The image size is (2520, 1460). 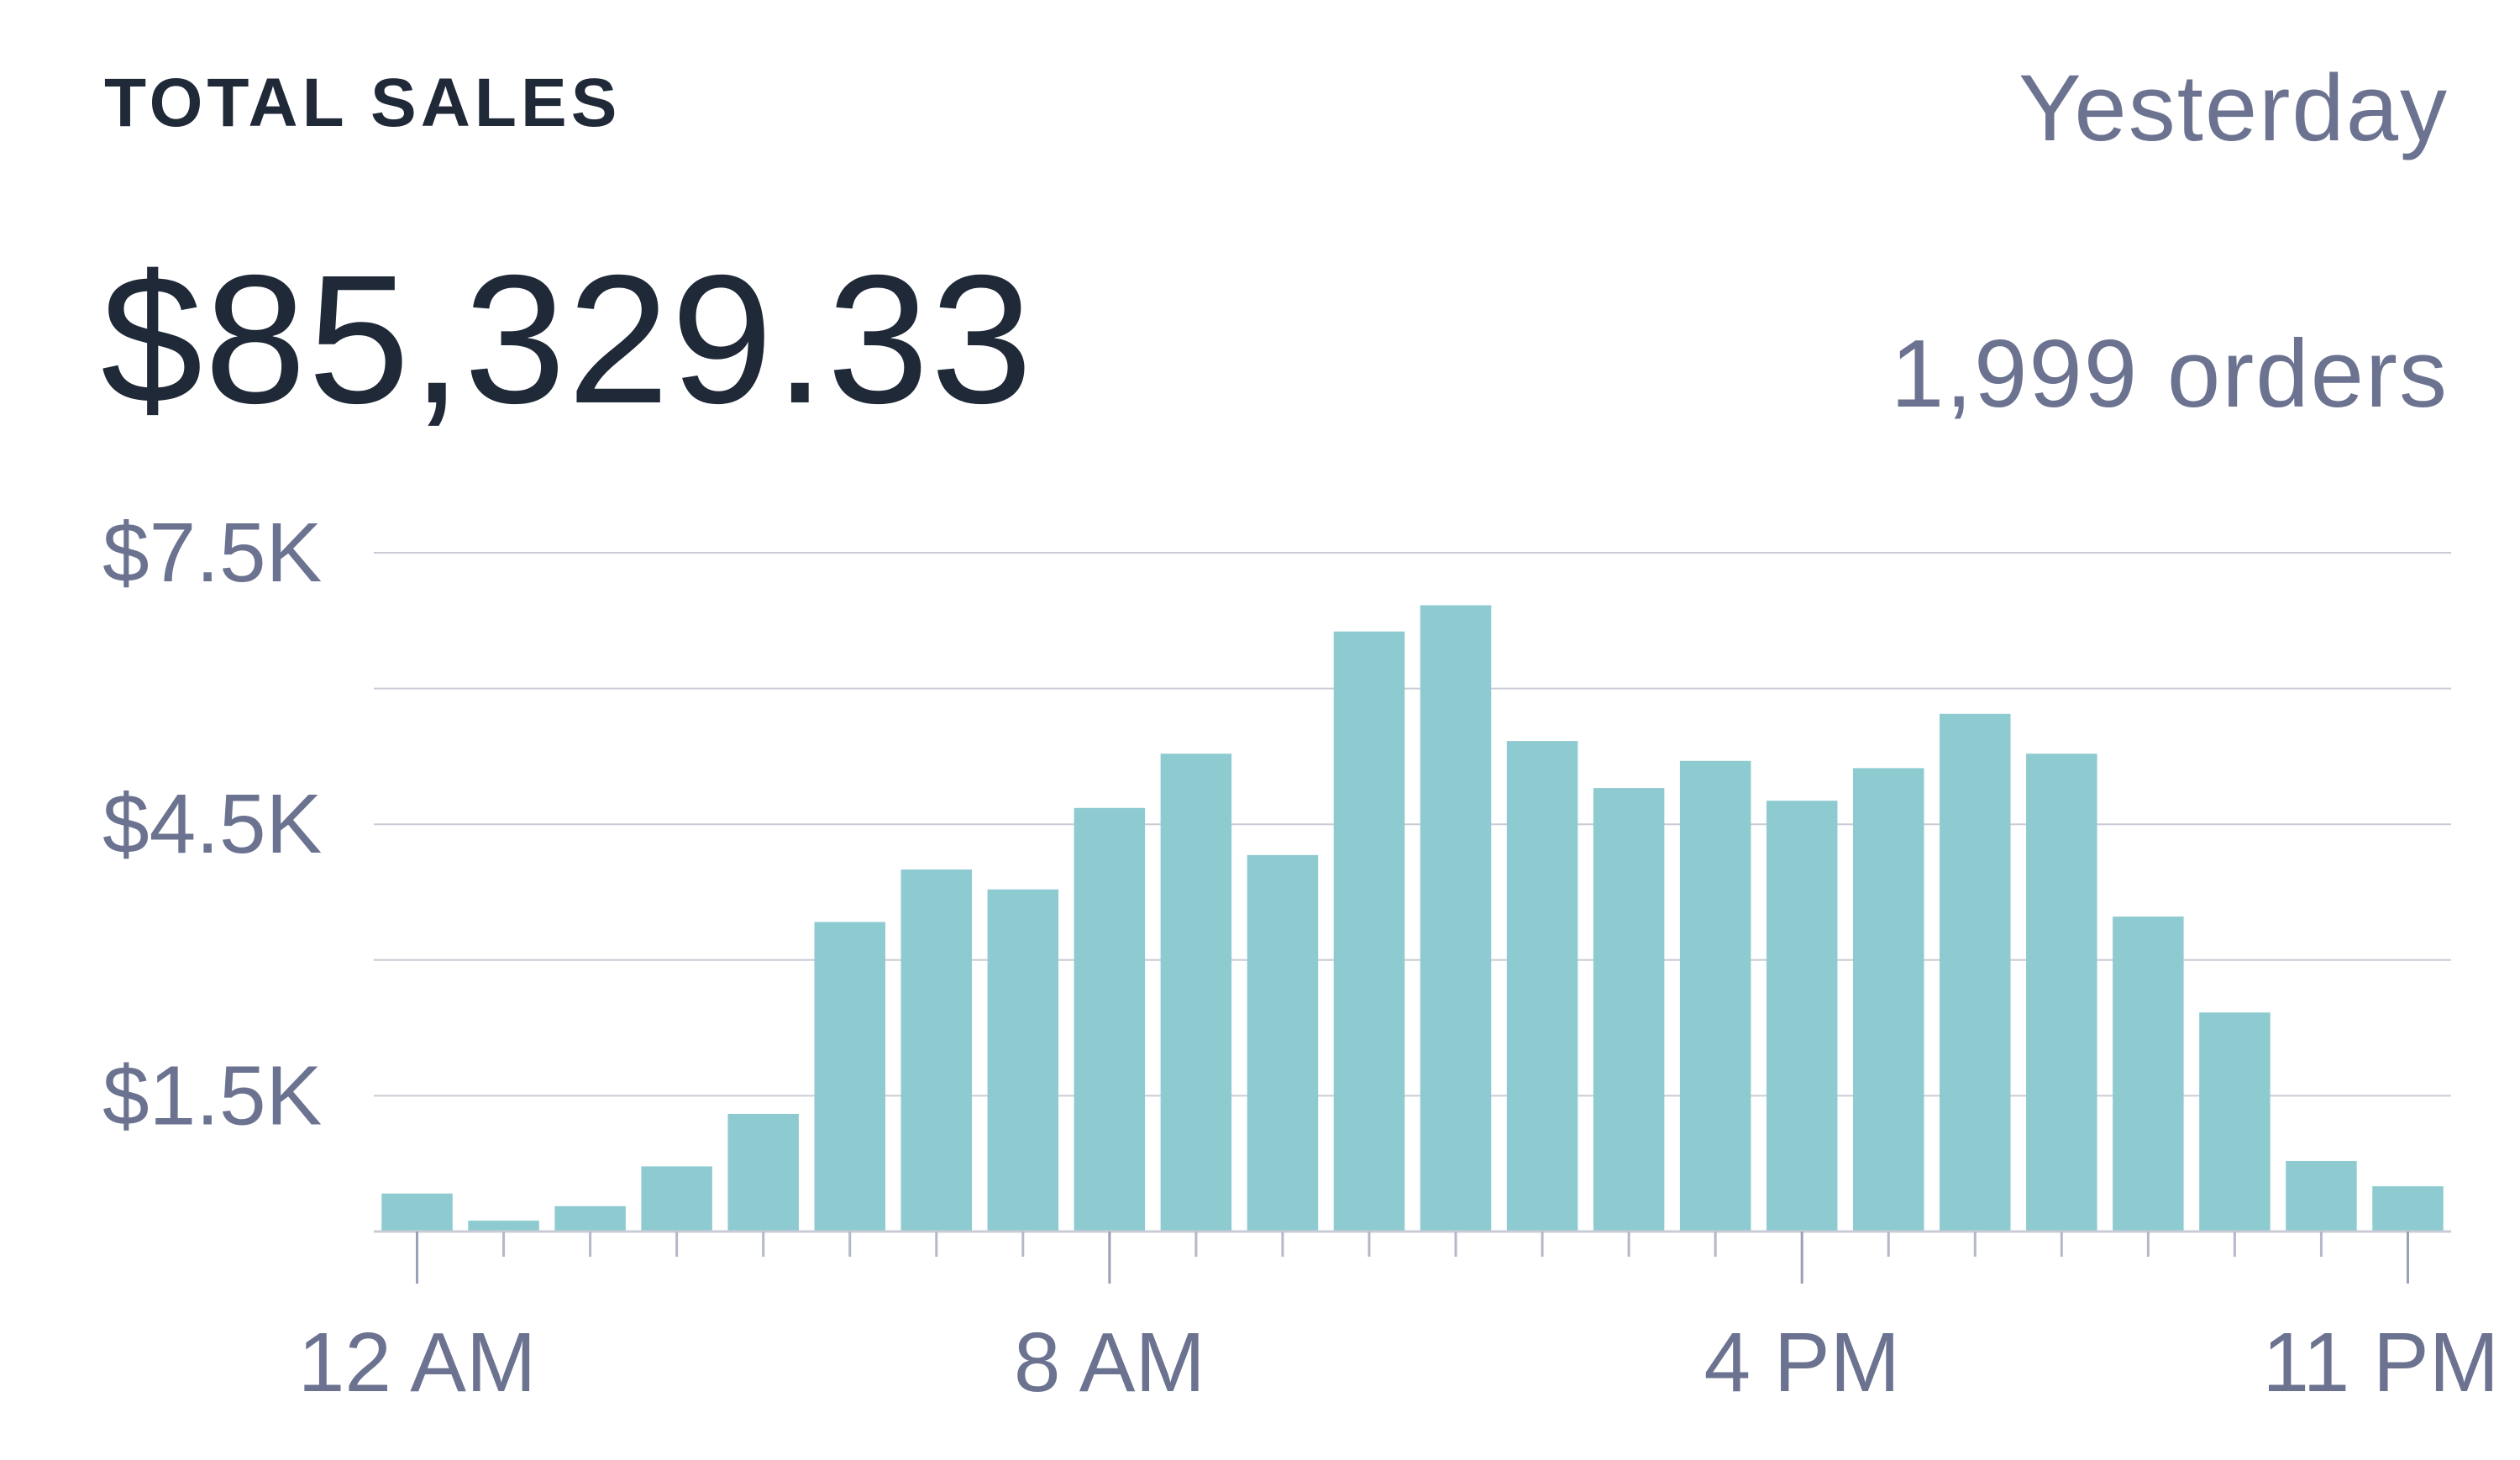 I want to click on bar-1-pm, so click(x=1542, y=987).